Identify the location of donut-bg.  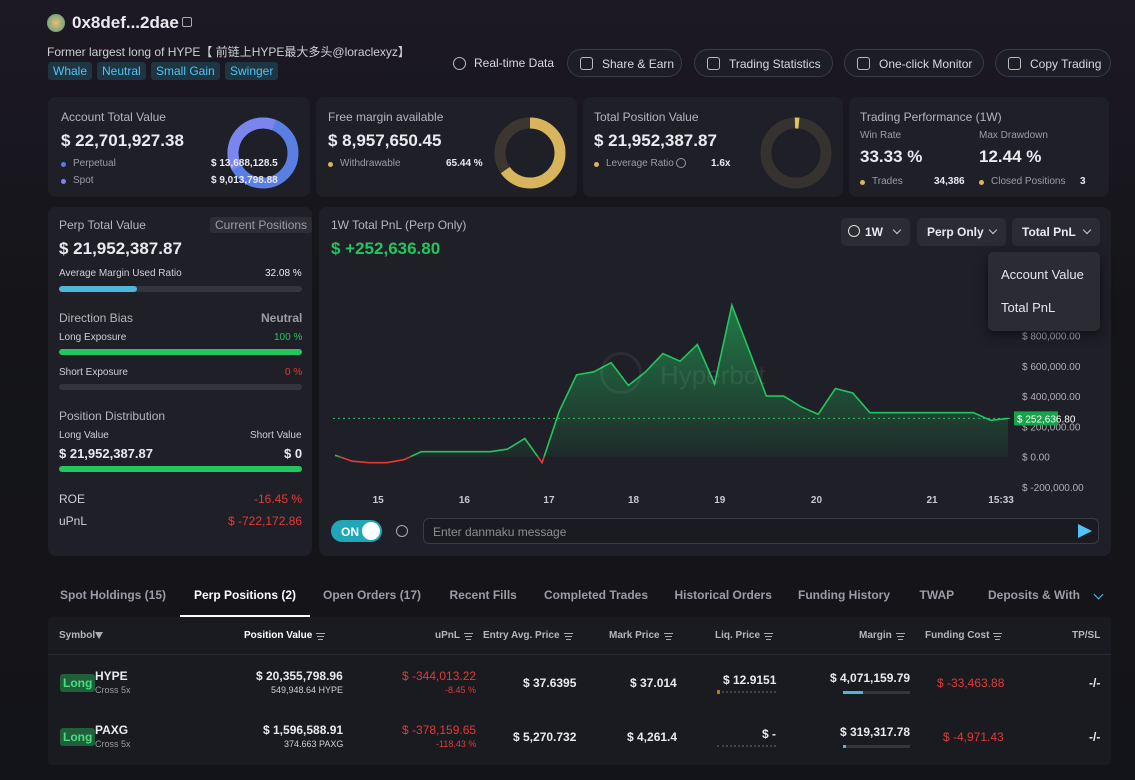
(796, 153).